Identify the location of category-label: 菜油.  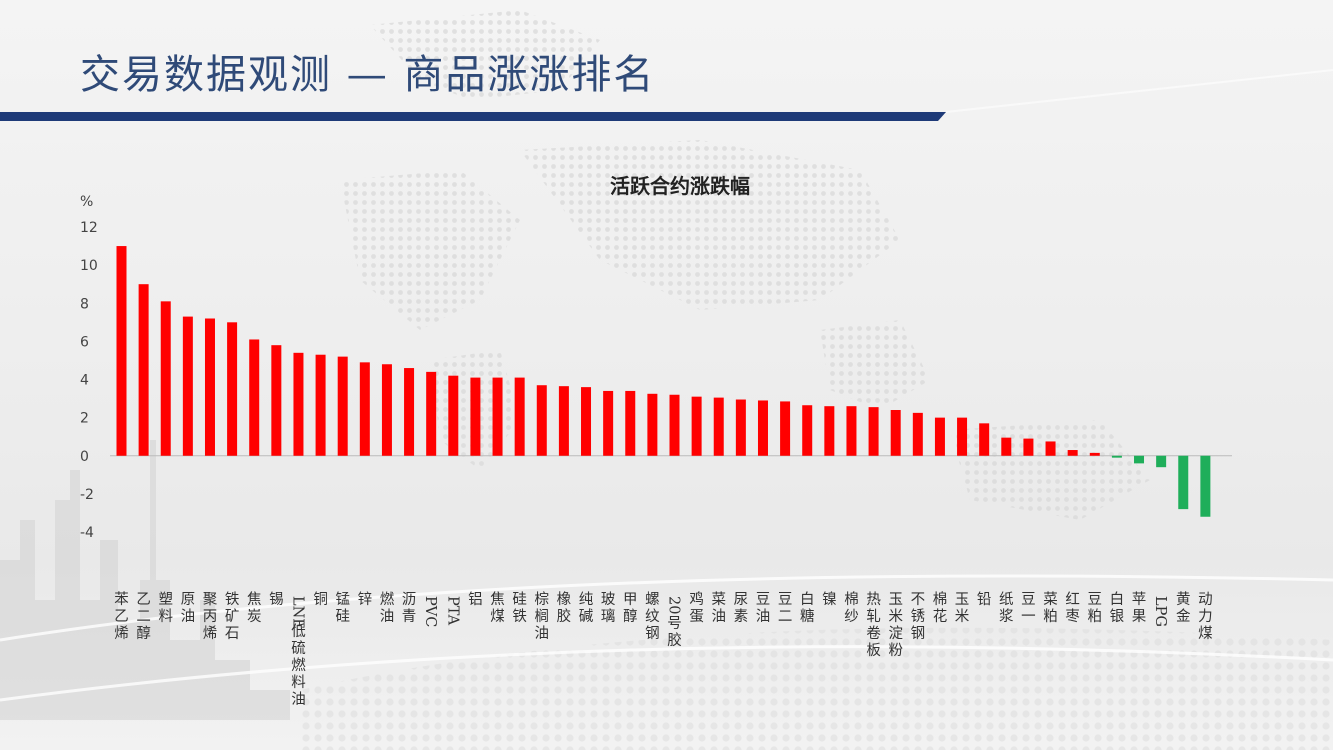
(718, 608).